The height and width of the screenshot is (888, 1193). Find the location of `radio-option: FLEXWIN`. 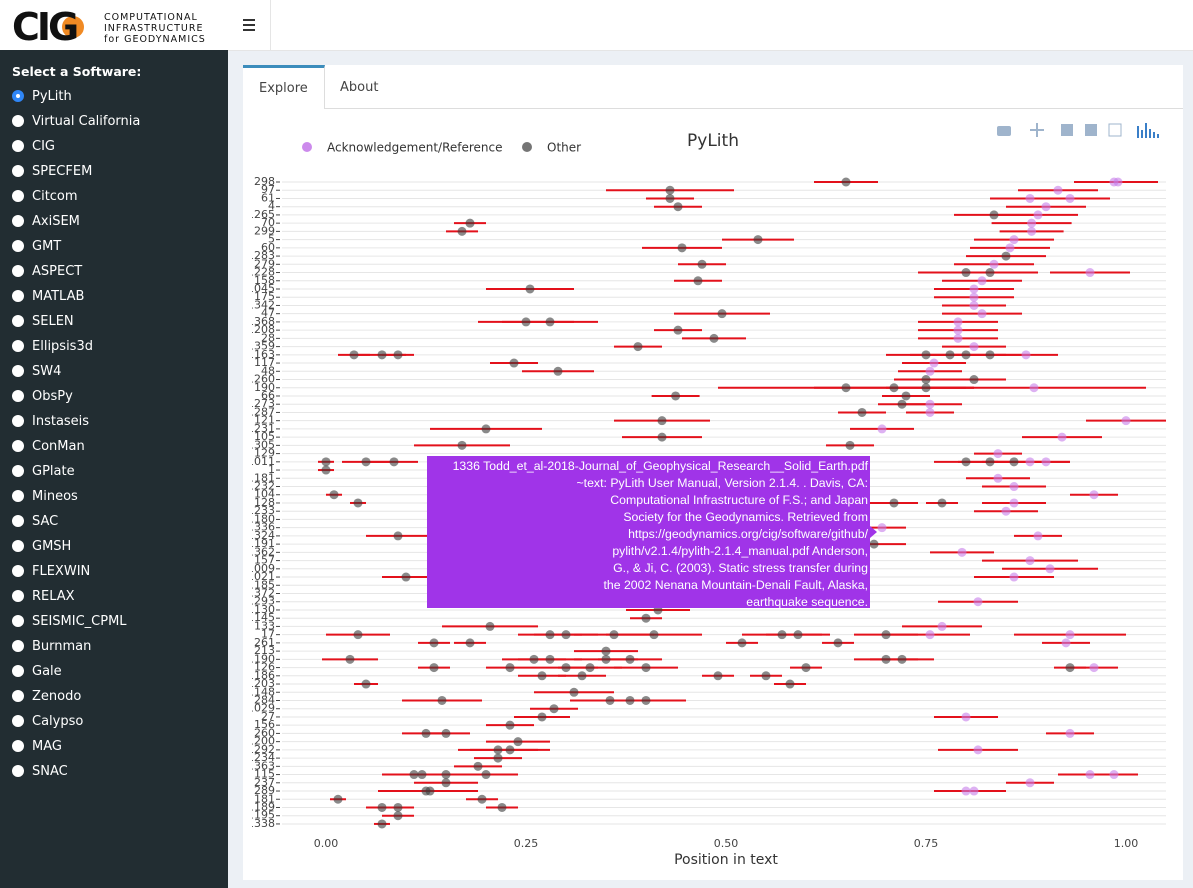

radio-option: FLEXWIN is located at coordinates (51, 572).